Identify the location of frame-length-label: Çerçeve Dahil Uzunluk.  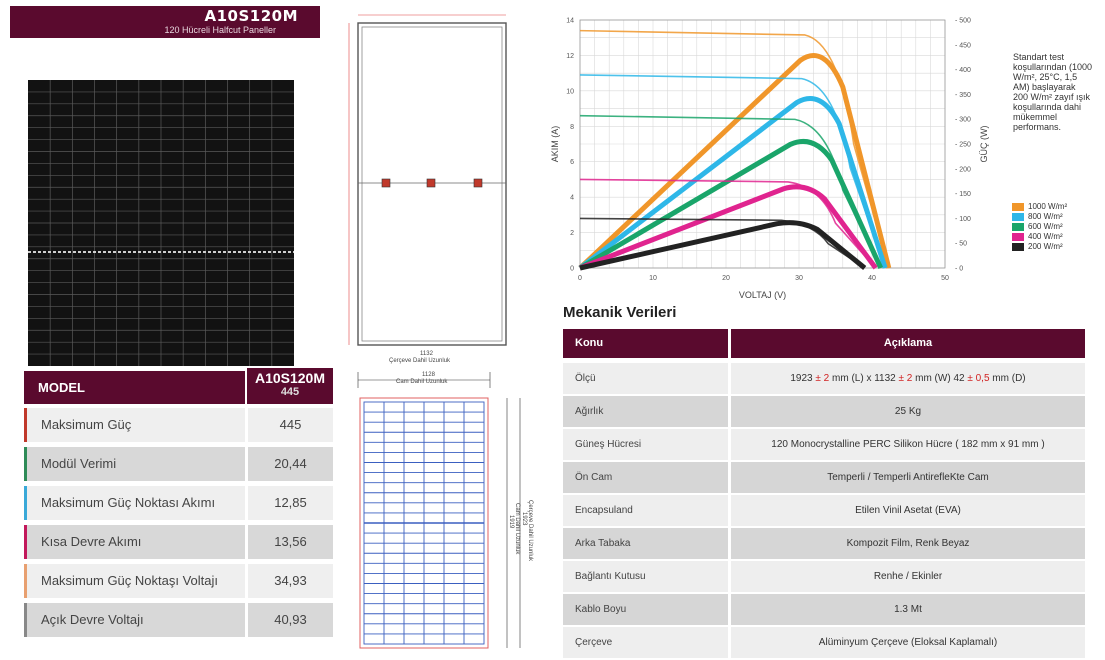
(420, 361).